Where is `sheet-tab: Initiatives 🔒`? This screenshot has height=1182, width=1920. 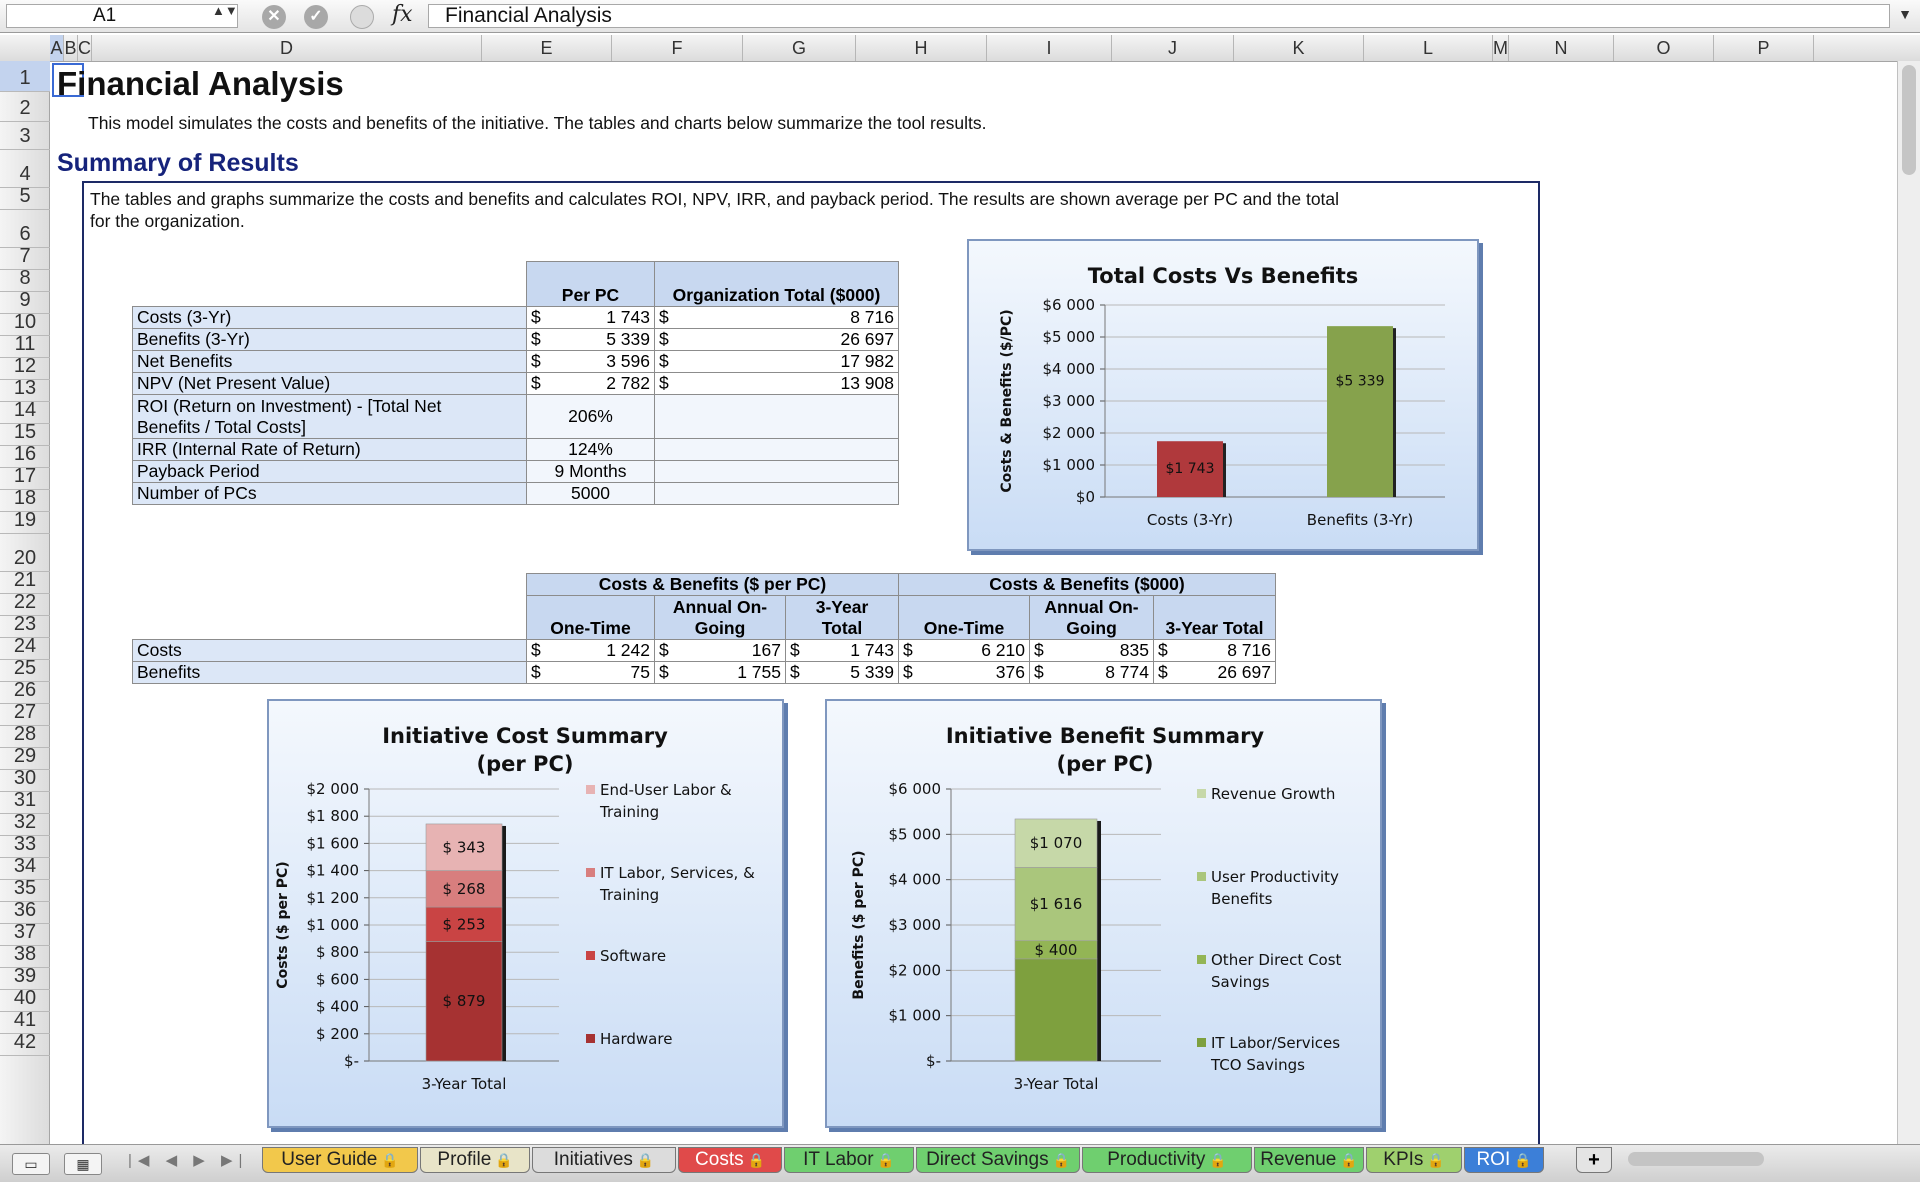
sheet-tab: Initiatives 🔒 is located at coordinates (604, 1160).